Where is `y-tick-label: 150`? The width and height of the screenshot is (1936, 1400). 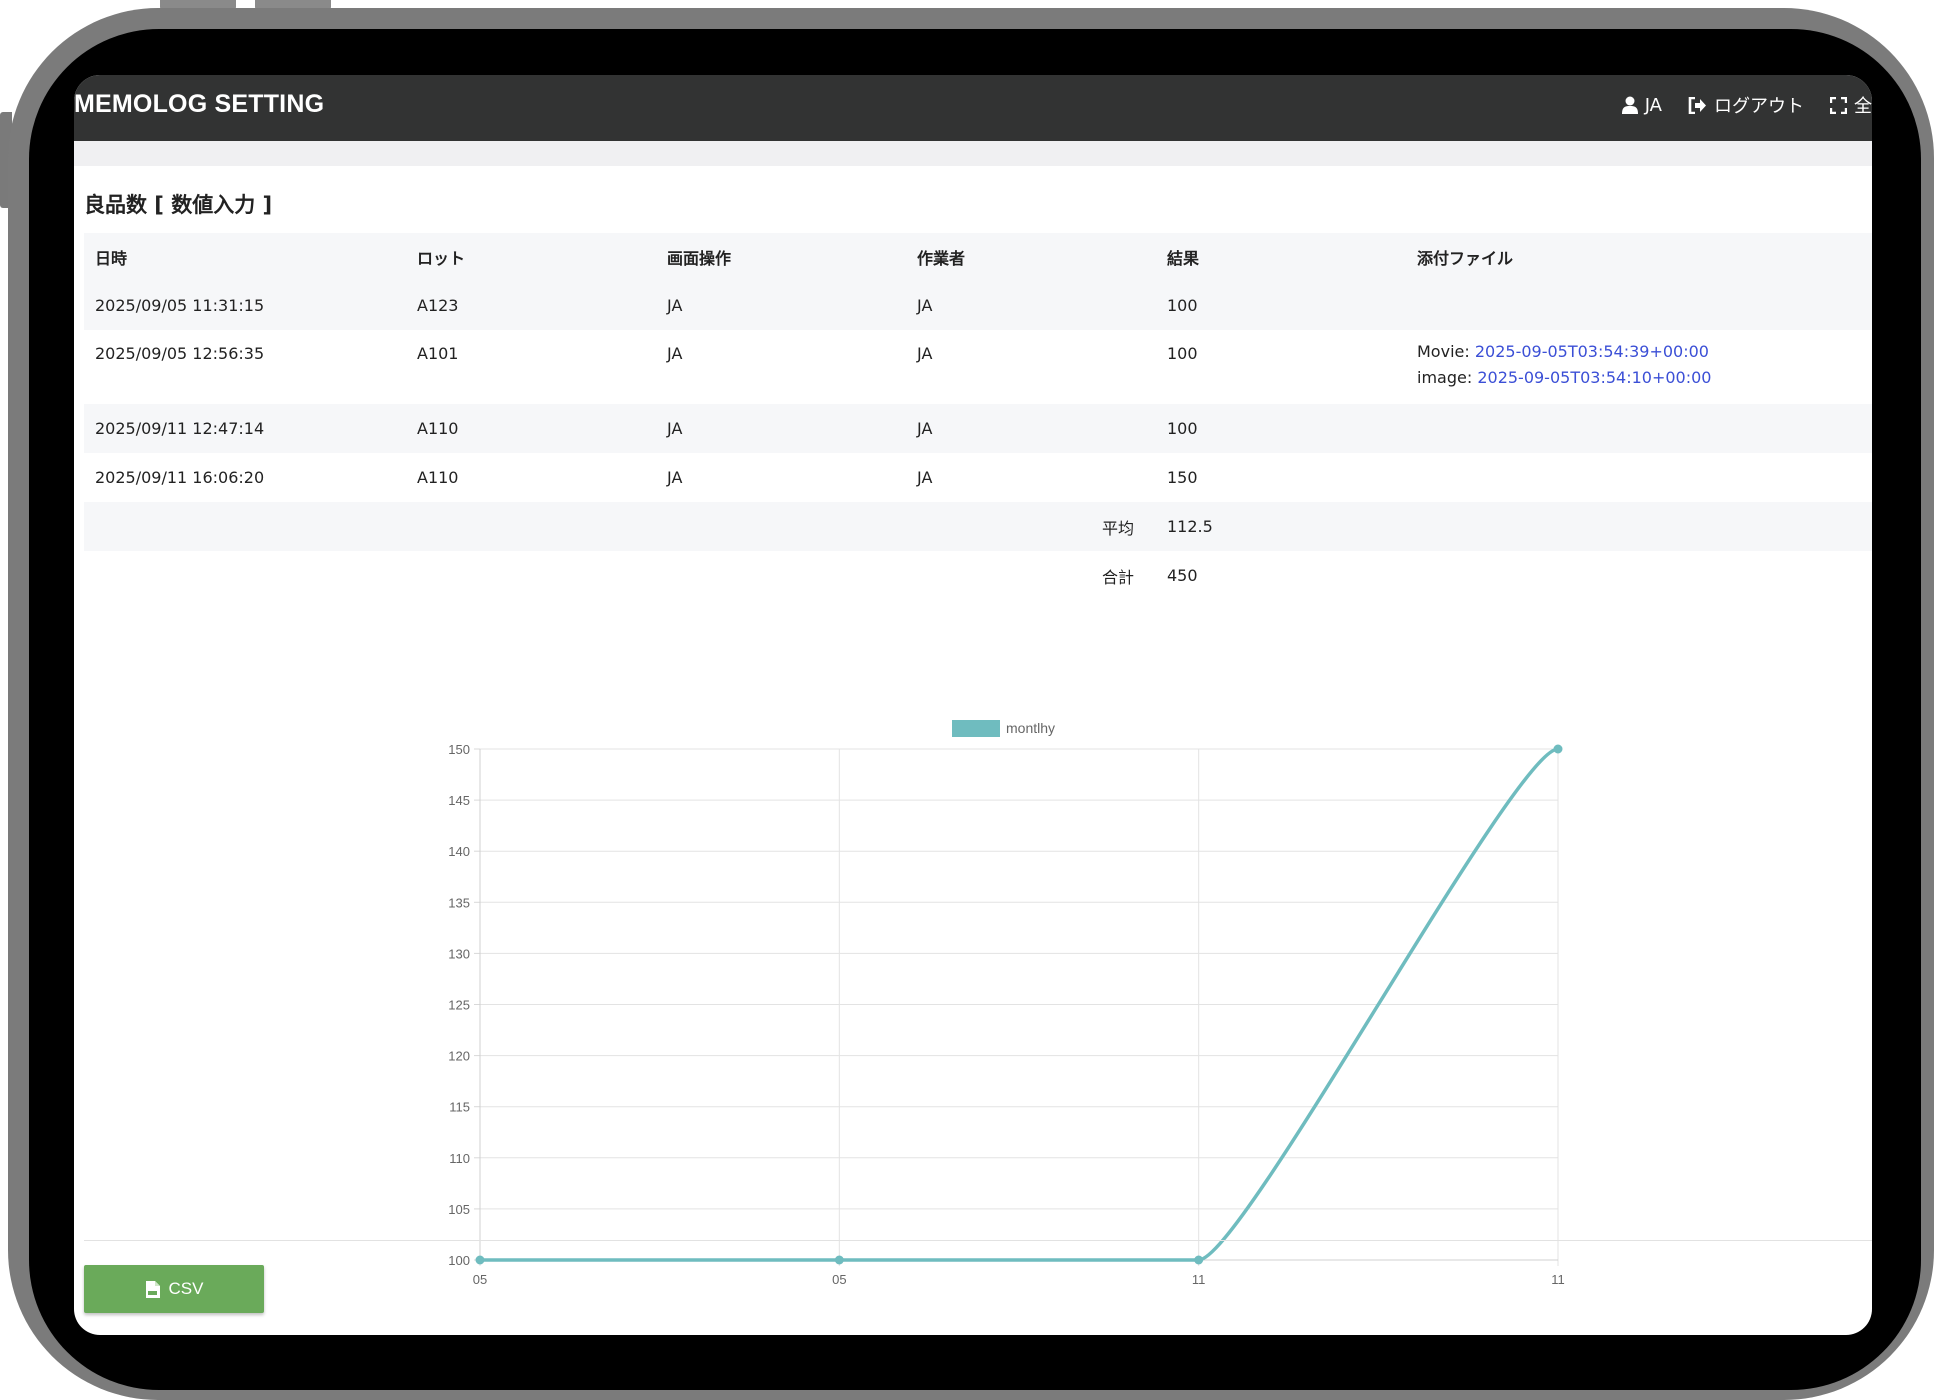
y-tick-label: 150 is located at coordinates (459, 749).